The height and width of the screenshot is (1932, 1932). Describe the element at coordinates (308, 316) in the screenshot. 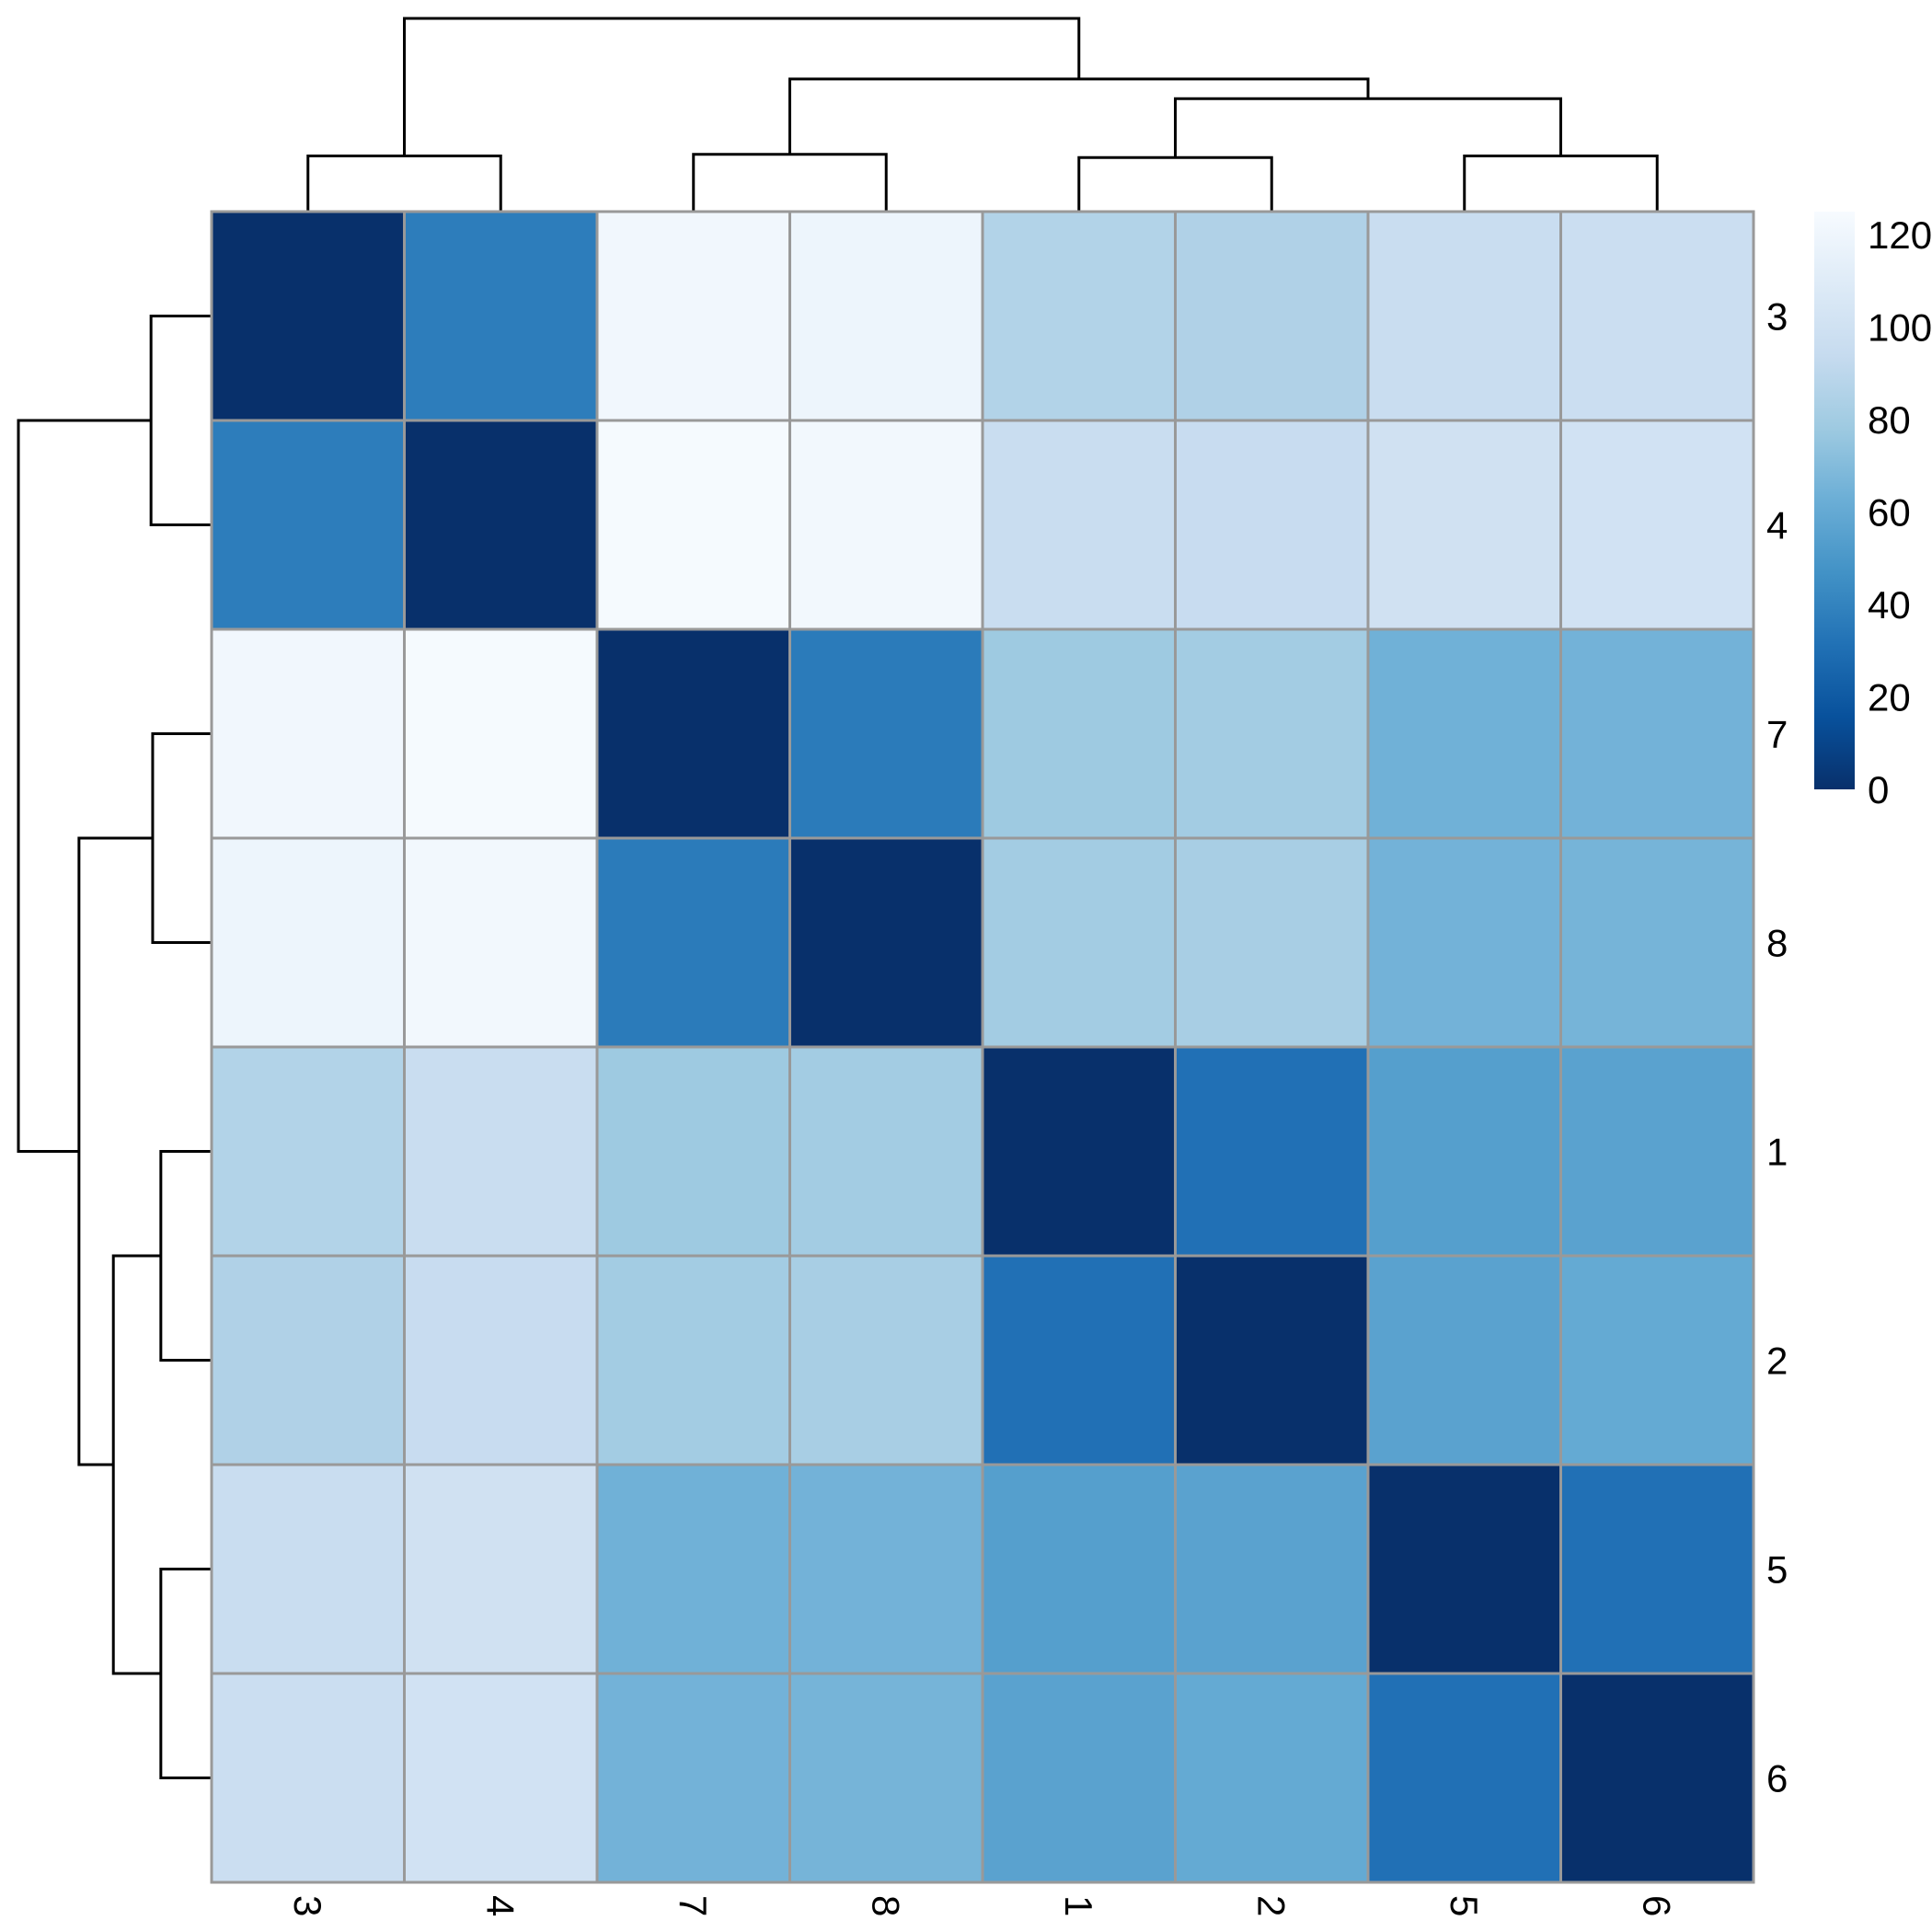

I see `heatmap-cell-r3-c3` at that location.